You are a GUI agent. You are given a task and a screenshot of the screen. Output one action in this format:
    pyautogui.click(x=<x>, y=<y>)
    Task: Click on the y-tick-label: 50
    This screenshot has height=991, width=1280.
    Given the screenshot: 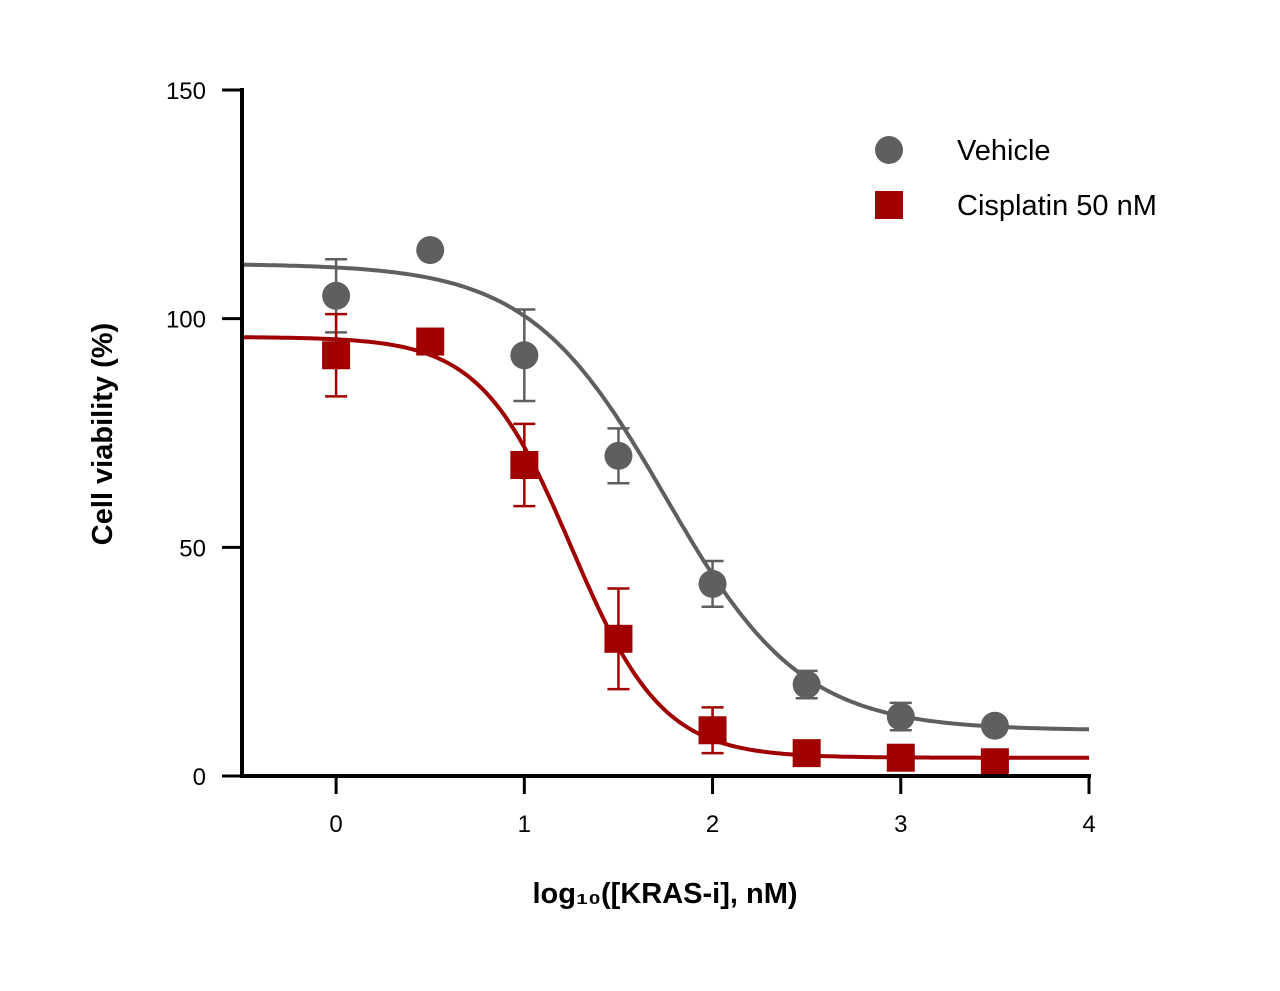 What is the action you would take?
    pyautogui.click(x=192, y=548)
    